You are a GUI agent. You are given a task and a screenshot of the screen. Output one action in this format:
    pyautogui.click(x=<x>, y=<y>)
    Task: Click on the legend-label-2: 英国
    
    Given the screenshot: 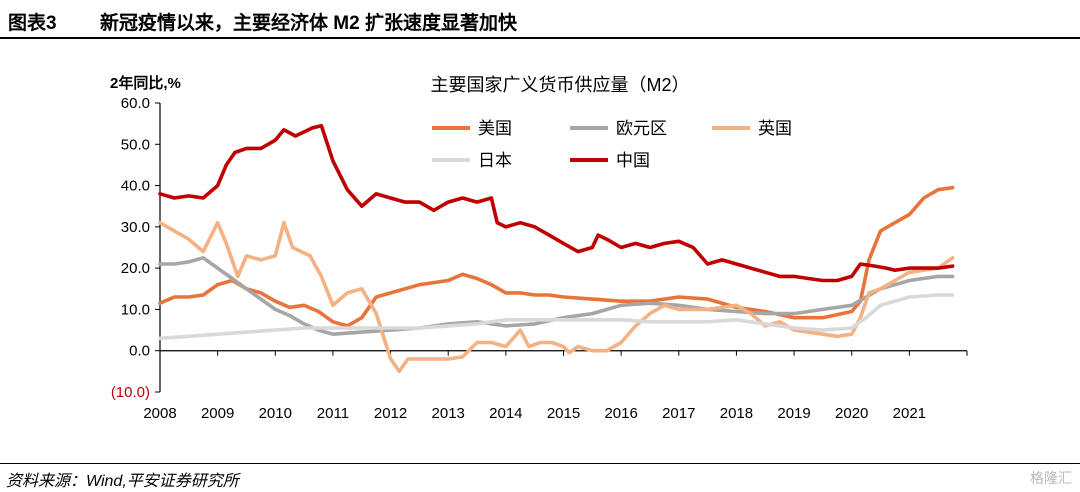 What is the action you would take?
    pyautogui.click(x=775, y=128)
    